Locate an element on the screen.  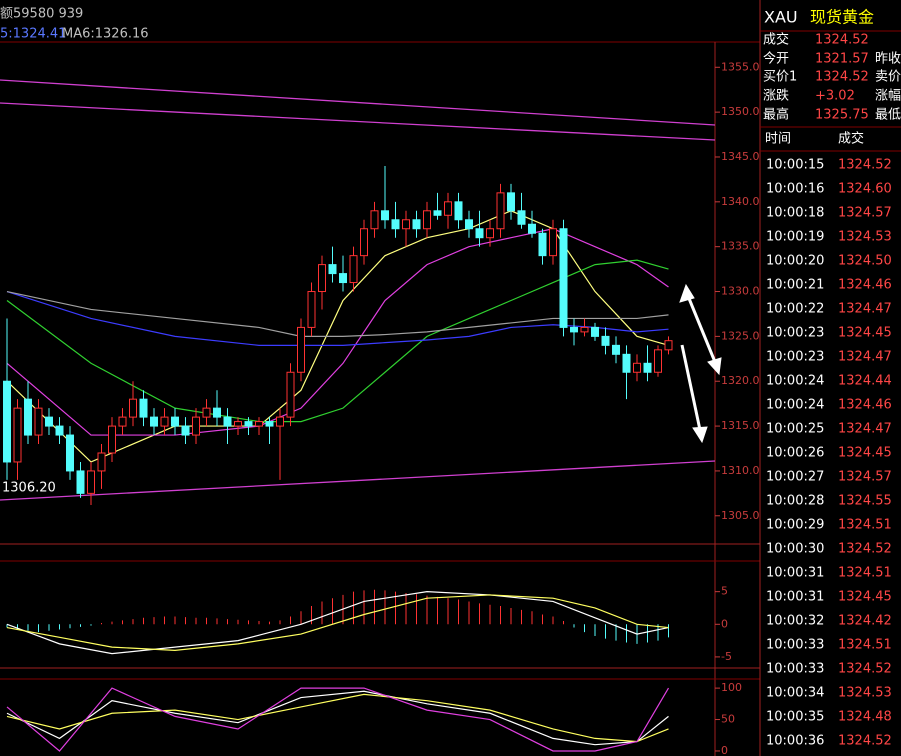
quote-value: +3.02 is located at coordinates (835, 96).